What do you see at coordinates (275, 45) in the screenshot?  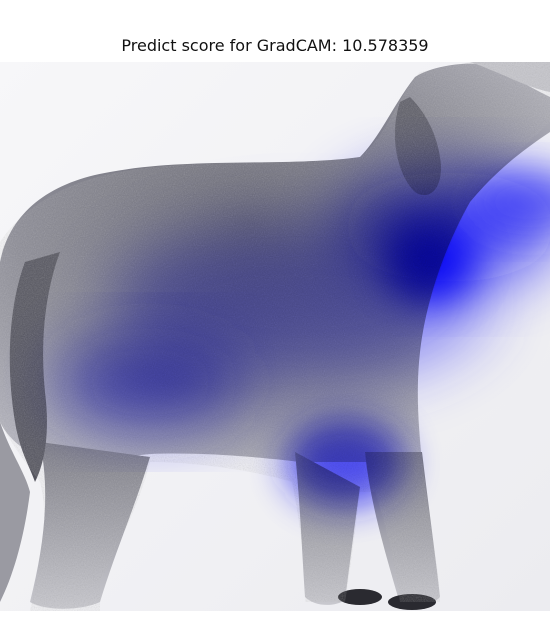 I see `figure-title: Predict score for GradCAM: 10.578359` at bounding box center [275, 45].